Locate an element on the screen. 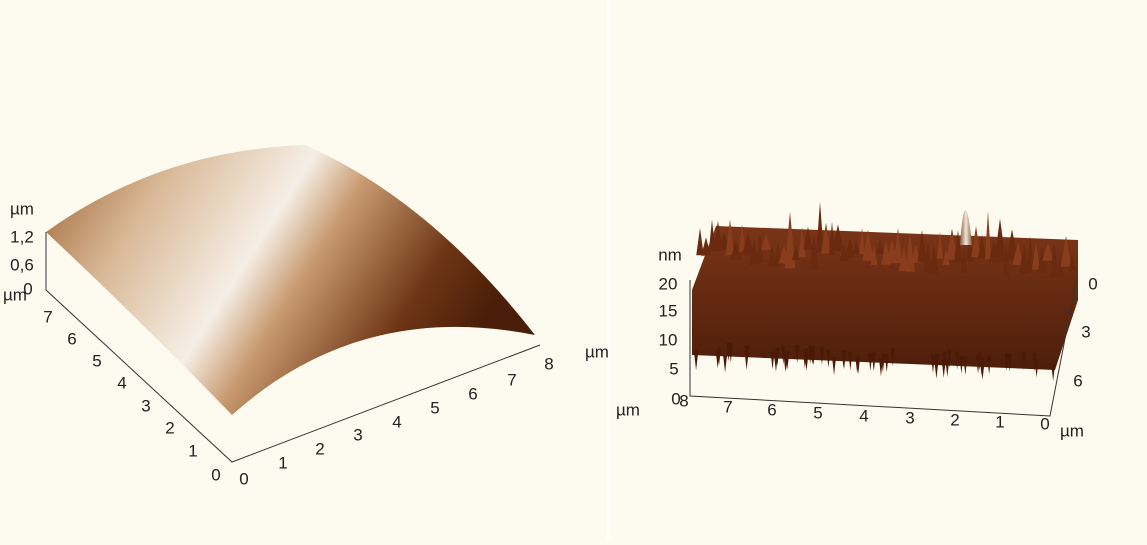 The width and height of the screenshot is (1147, 545). surface-spikes is located at coordinates (885, 291).